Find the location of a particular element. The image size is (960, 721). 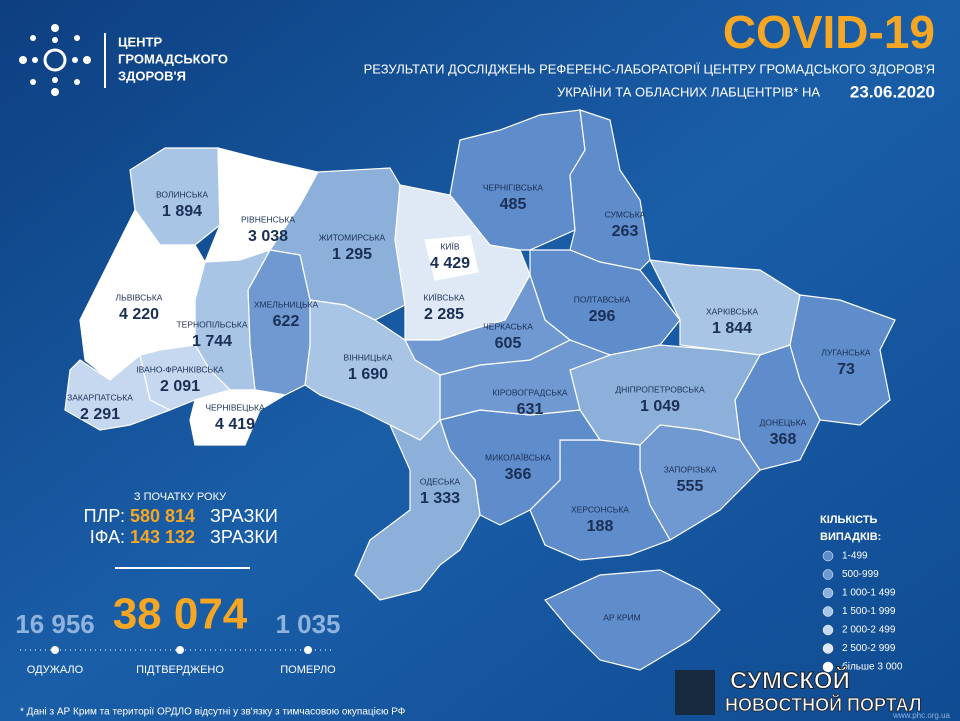

region-cases: 2 291 is located at coordinates (100, 414).